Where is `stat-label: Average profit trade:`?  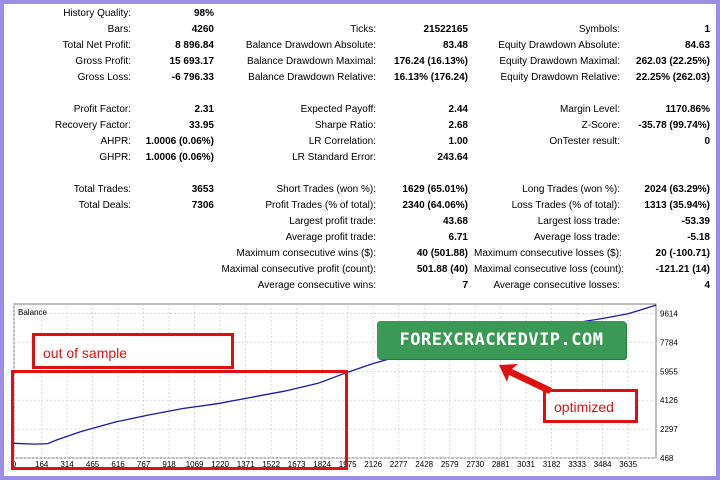
stat-label: Average profit trade: is located at coordinates (330, 237).